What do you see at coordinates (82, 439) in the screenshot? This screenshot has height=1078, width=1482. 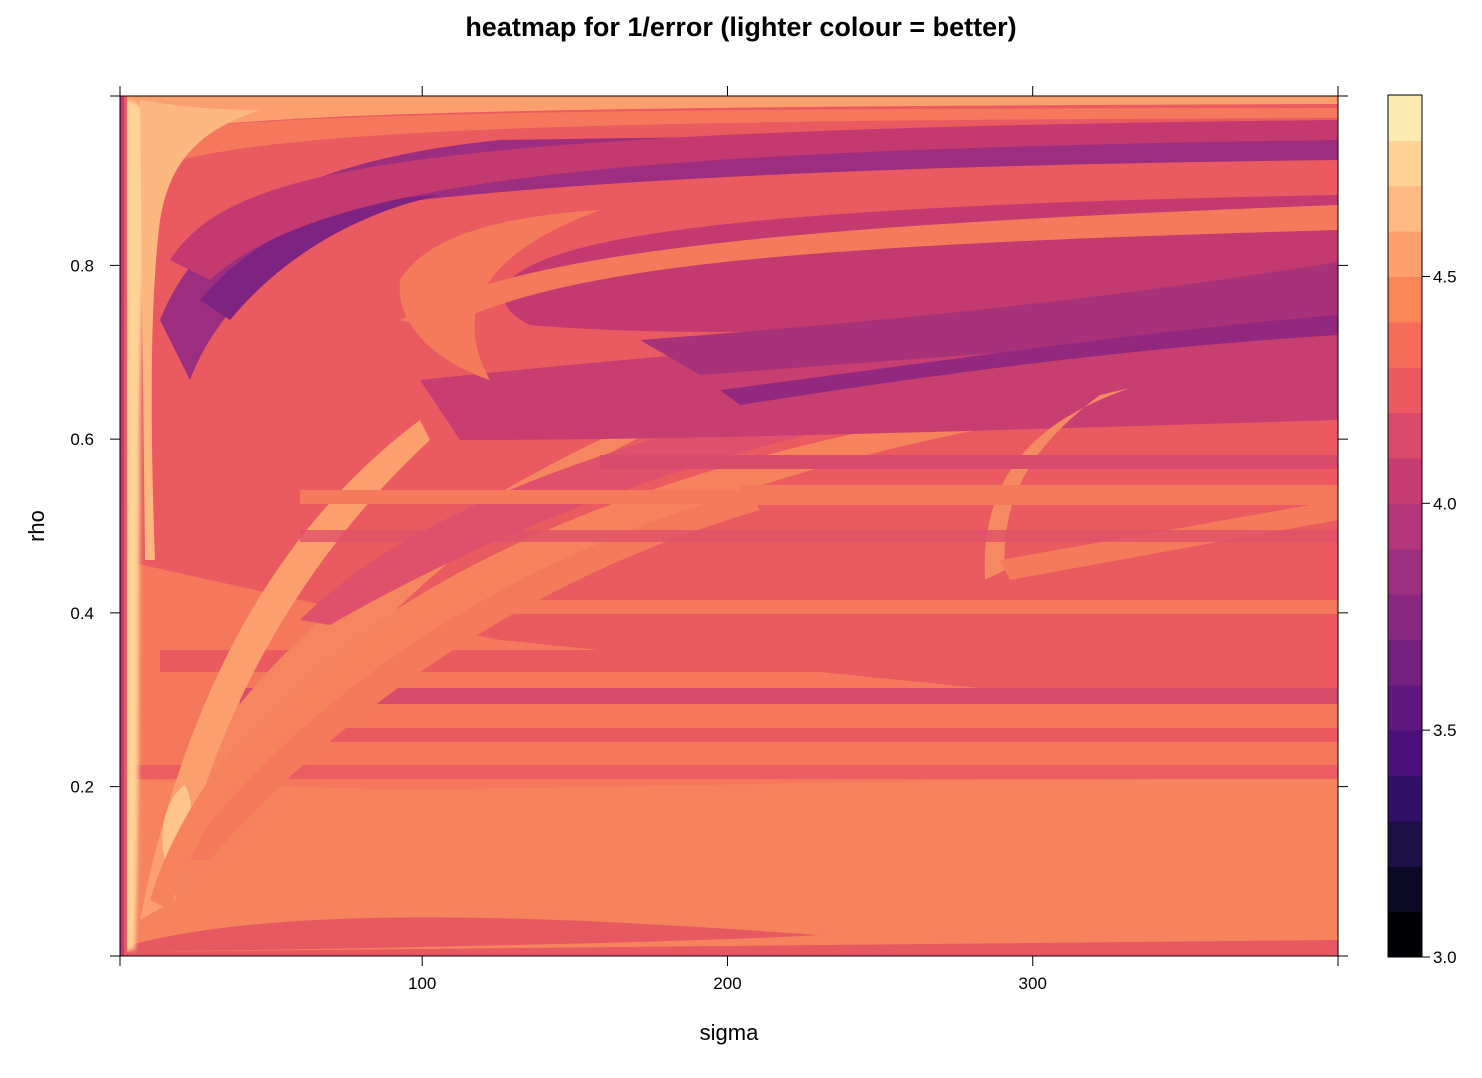 I see `y-tick-label: 0.6` at bounding box center [82, 439].